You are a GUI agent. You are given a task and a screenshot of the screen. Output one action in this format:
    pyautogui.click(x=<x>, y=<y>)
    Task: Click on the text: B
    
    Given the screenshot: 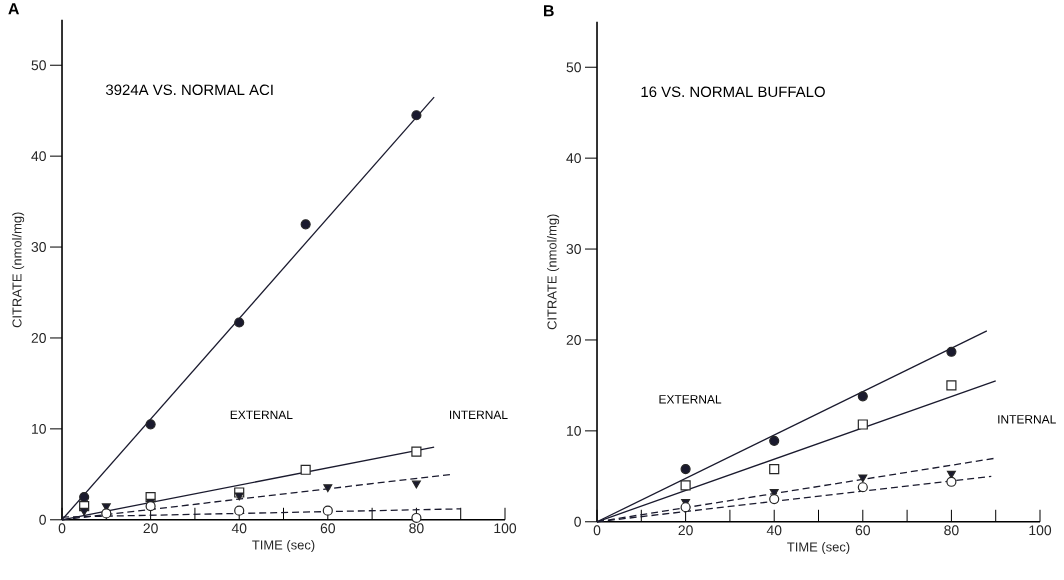 What is the action you would take?
    pyautogui.click(x=549, y=11)
    